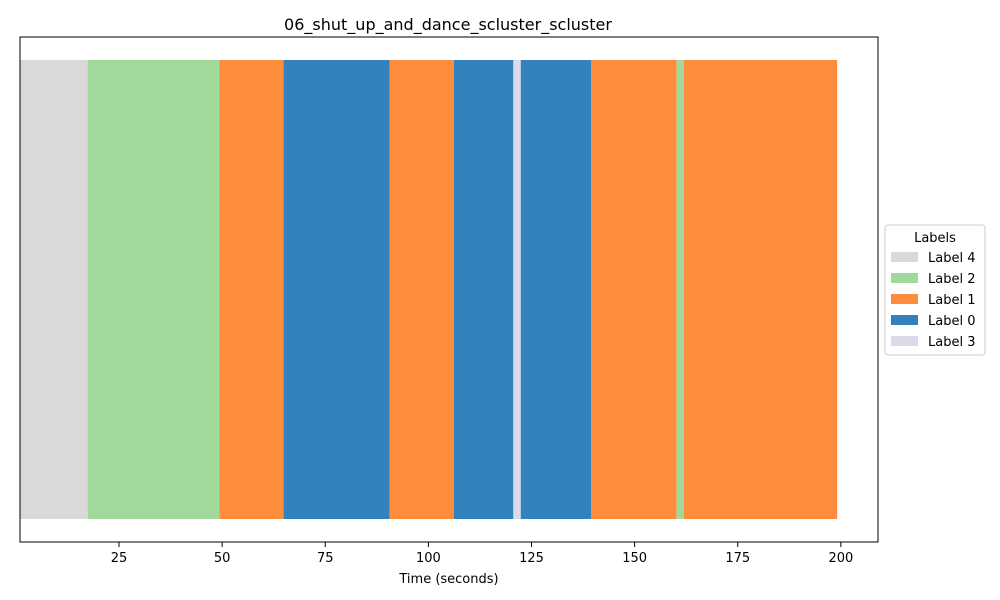 The height and width of the screenshot is (600, 1000). I want to click on x-tick-label-75: 75, so click(325, 558).